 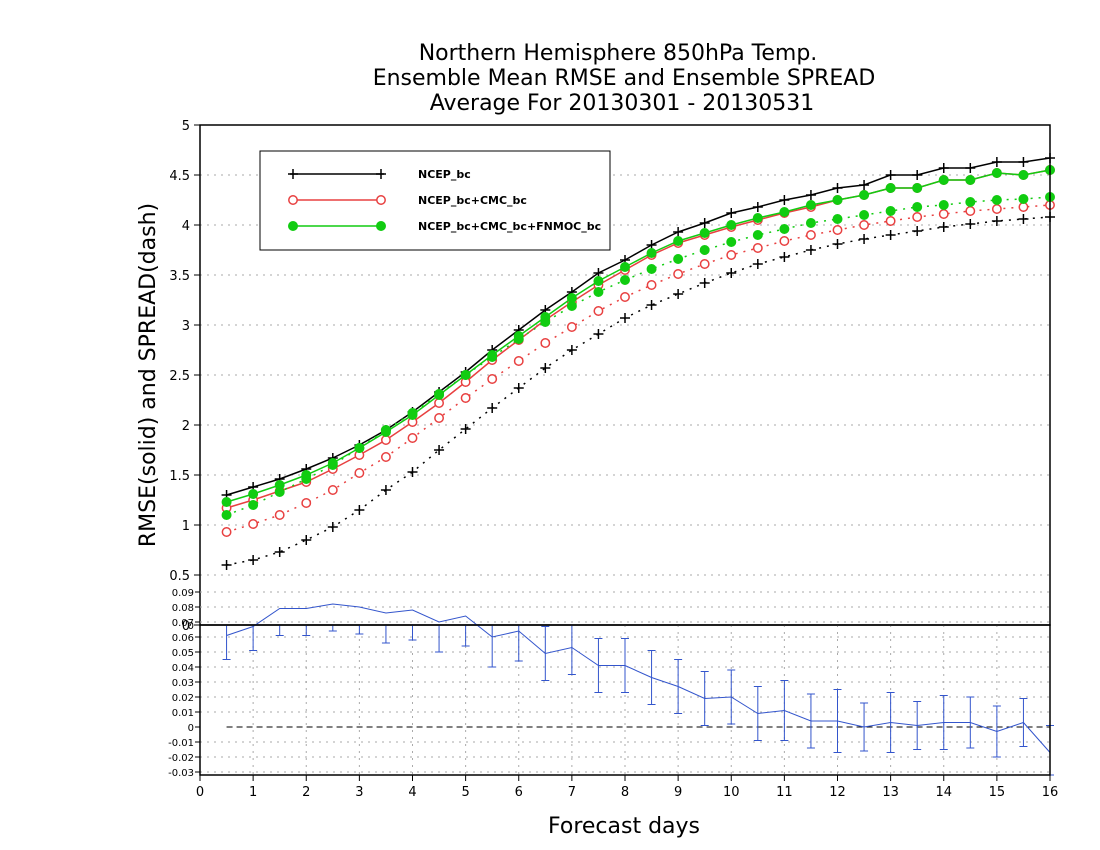 I want to click on y-tick-label-1: 0.5, so click(x=179, y=576).